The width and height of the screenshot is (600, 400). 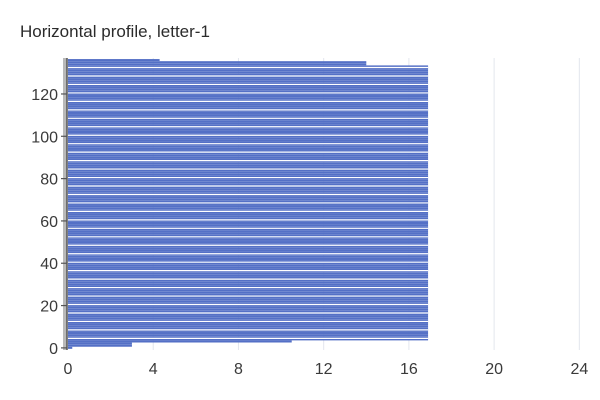 I want to click on x-tick-label: 12, so click(x=324, y=369).